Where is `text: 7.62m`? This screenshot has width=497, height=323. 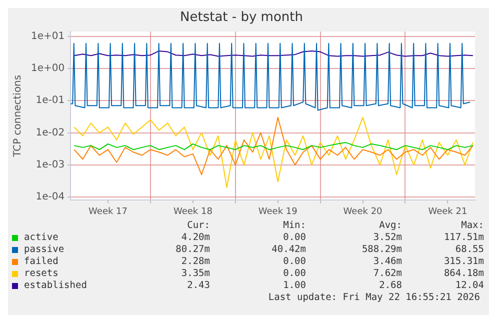
text: 7.62m is located at coordinates (387, 274).